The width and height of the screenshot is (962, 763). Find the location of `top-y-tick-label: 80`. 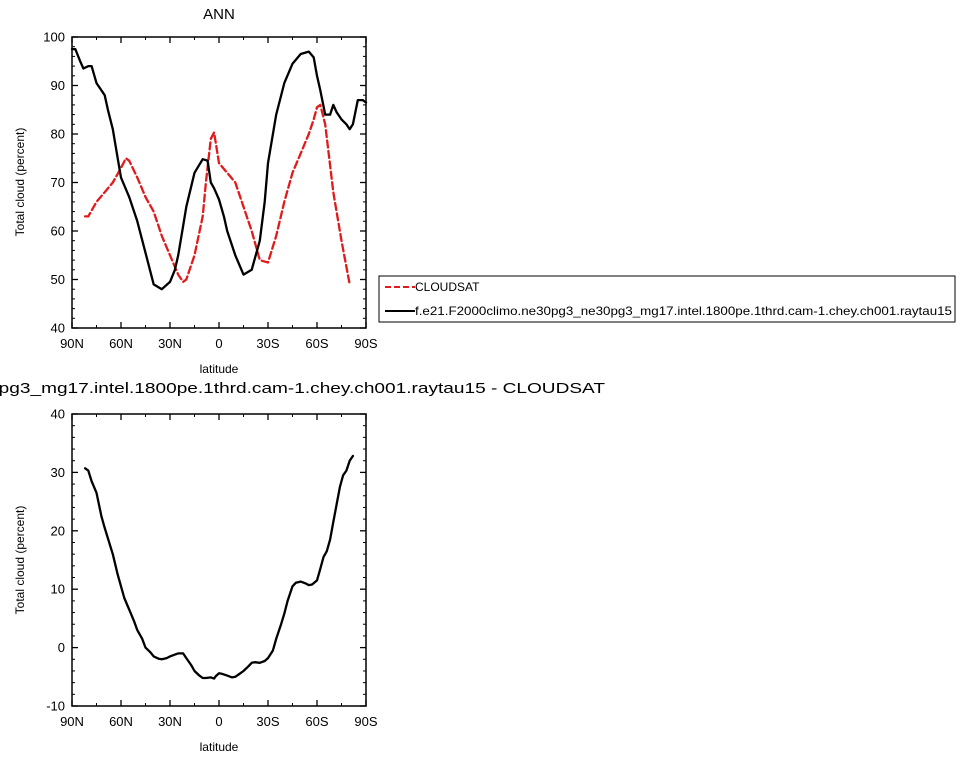

top-y-tick-label: 80 is located at coordinates (58, 134).